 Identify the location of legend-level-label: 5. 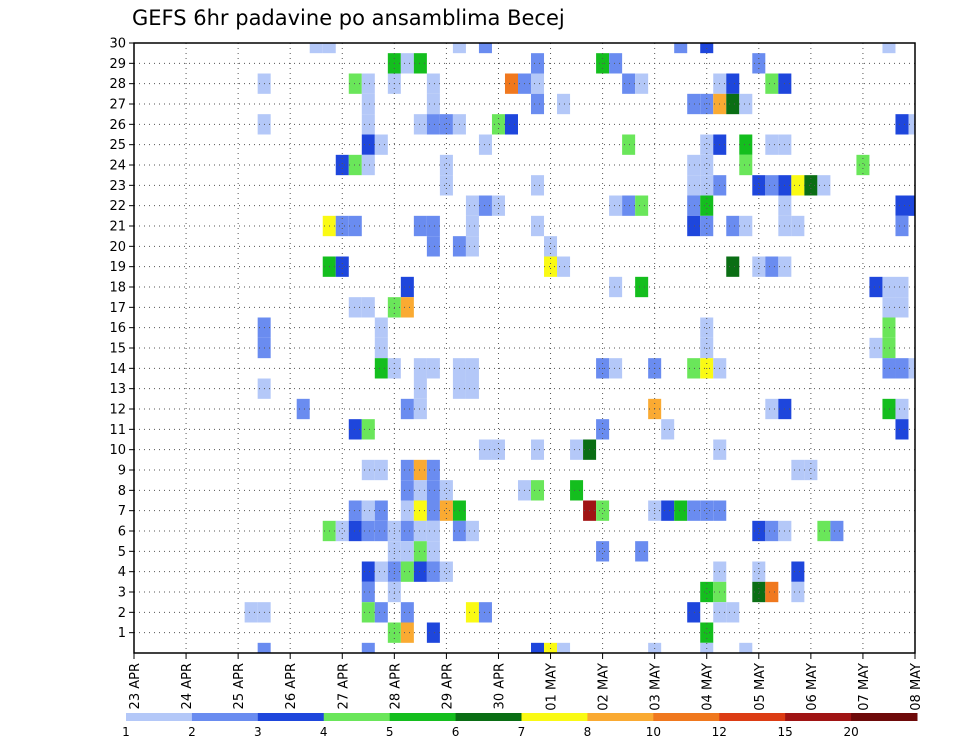
(390, 732).